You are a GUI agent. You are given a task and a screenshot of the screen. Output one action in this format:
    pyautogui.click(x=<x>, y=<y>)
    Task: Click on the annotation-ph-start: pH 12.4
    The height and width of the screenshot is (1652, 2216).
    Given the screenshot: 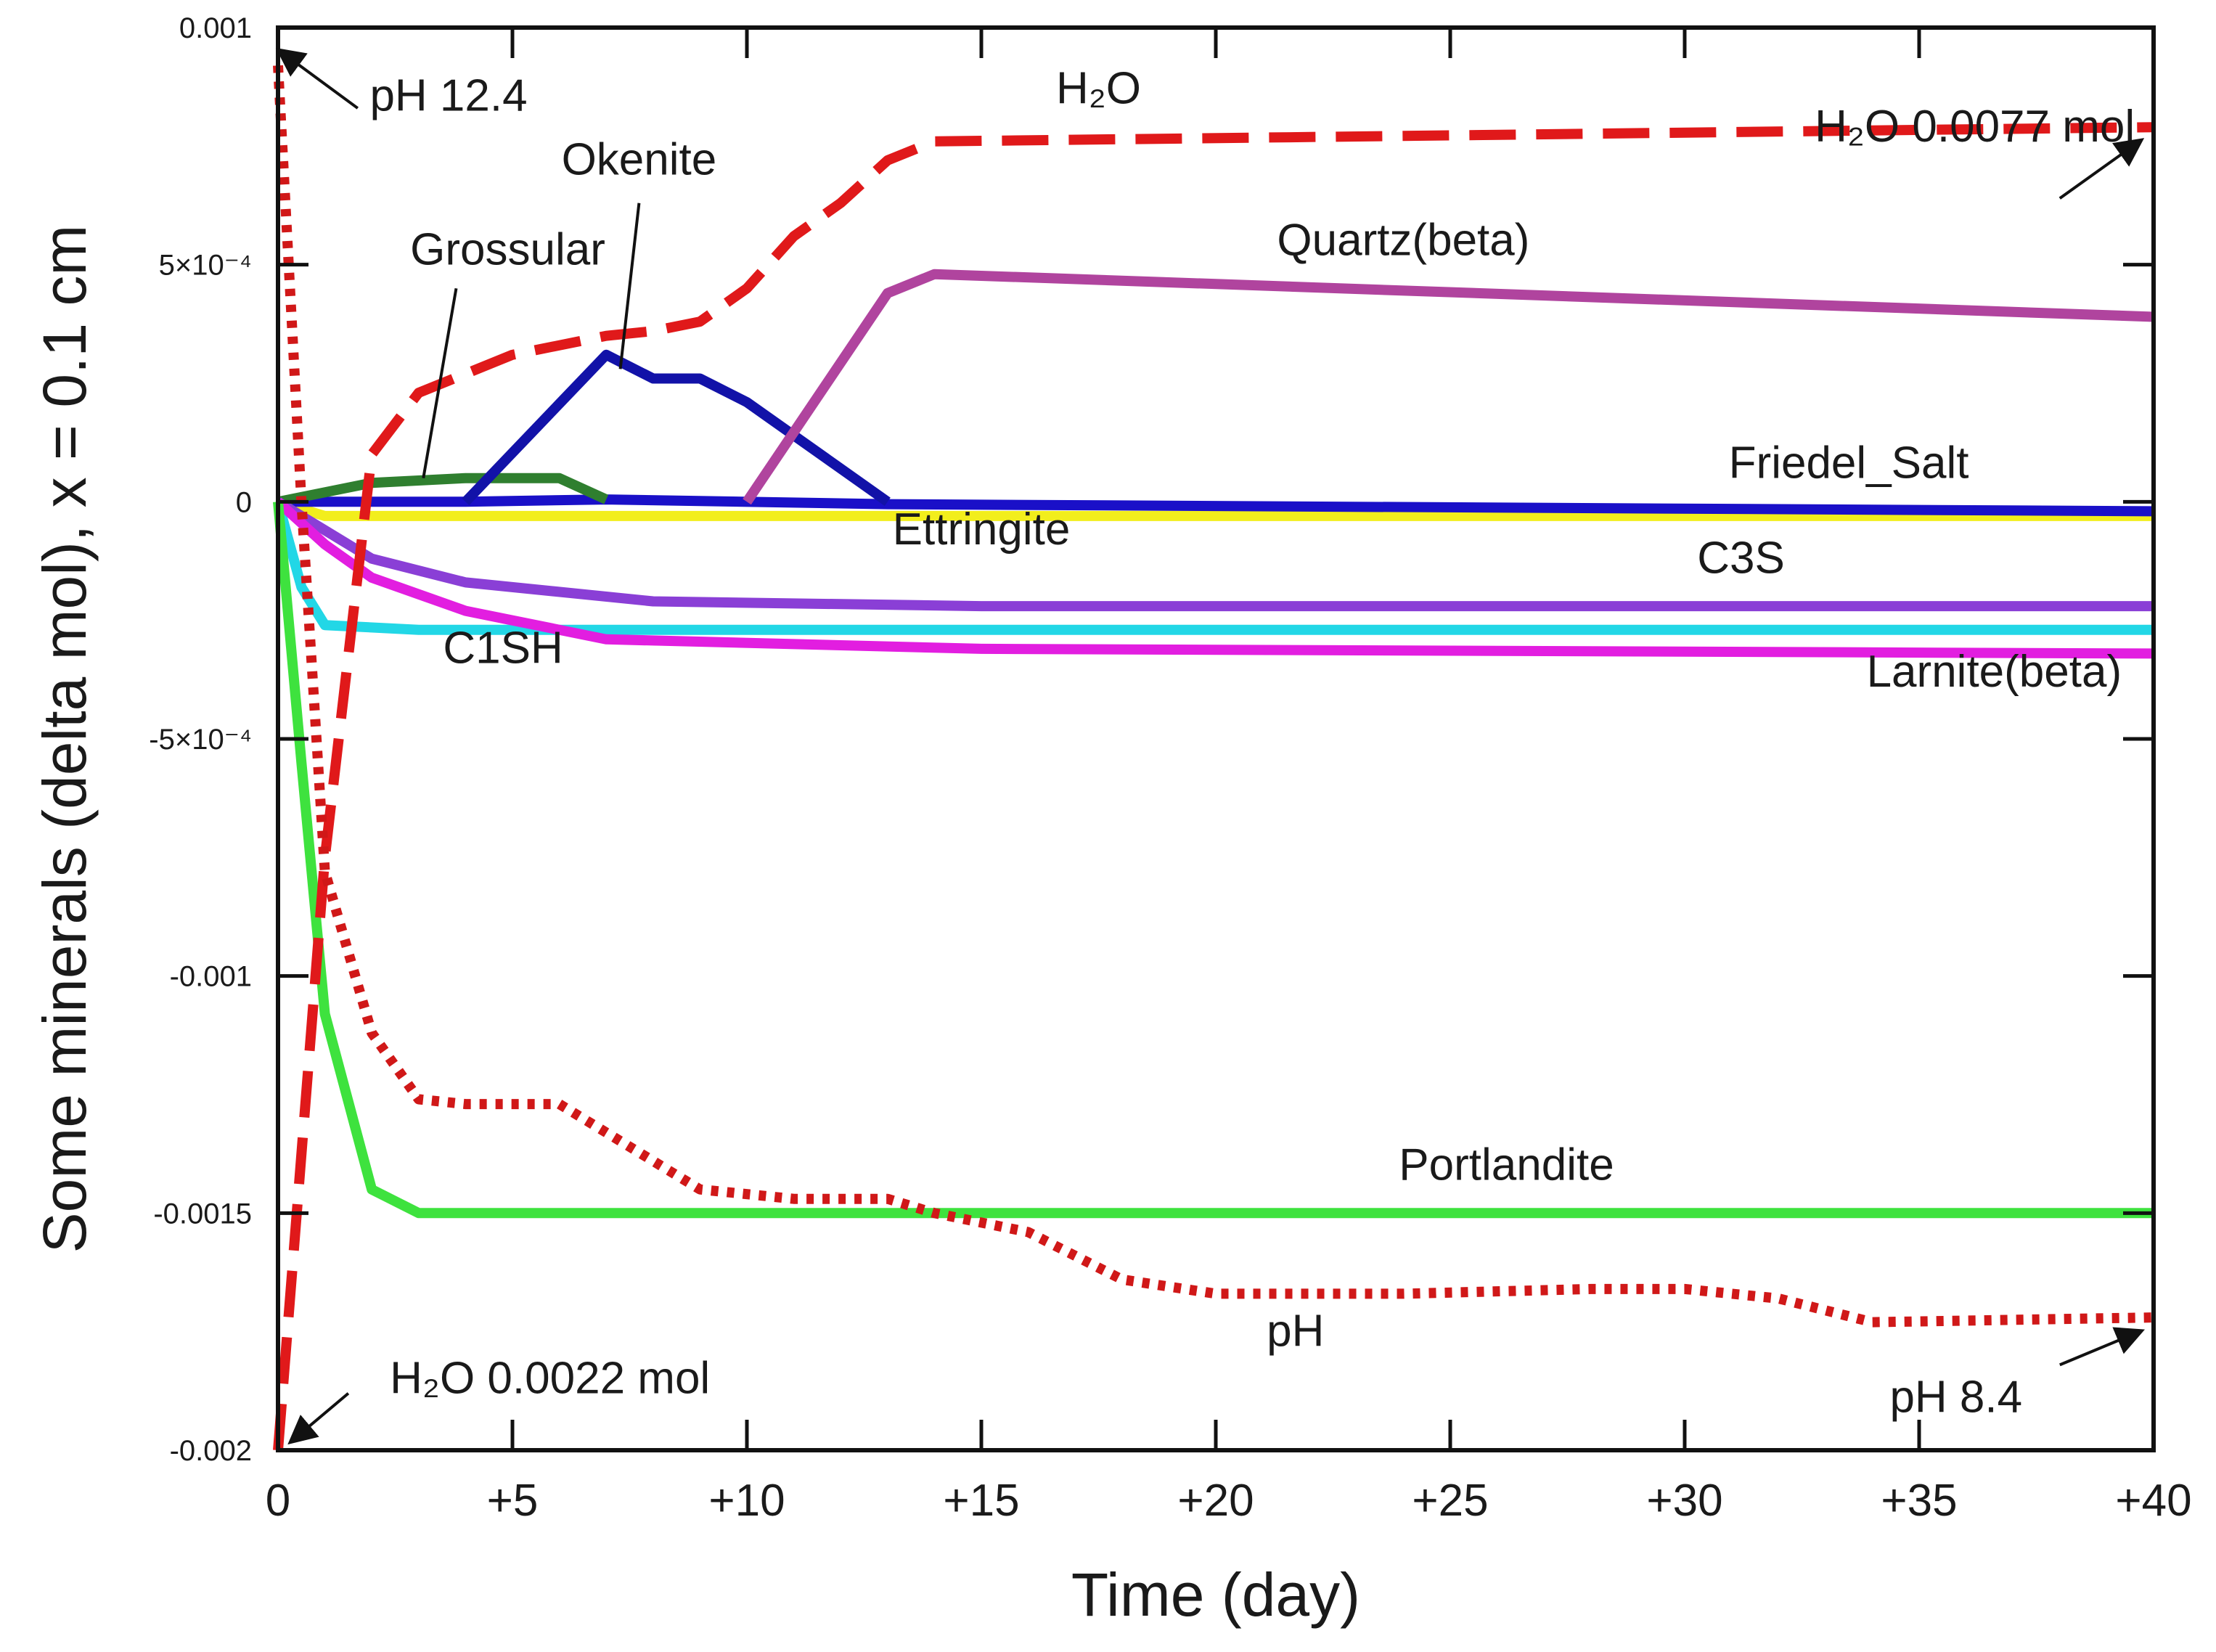 What is the action you would take?
    pyautogui.click(x=448, y=95)
    